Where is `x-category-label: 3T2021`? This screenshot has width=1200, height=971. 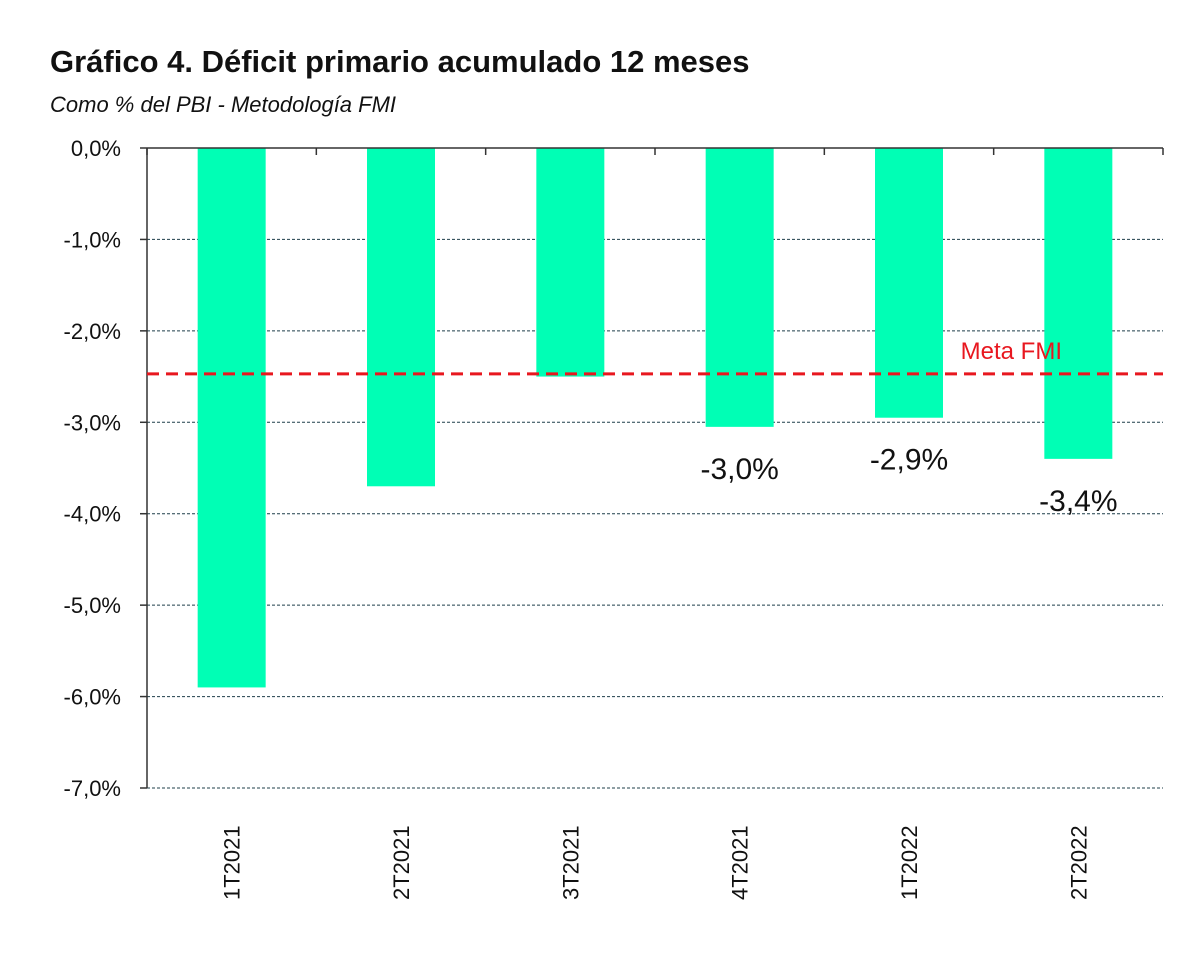
x-category-label: 3T2021 is located at coordinates (570, 862).